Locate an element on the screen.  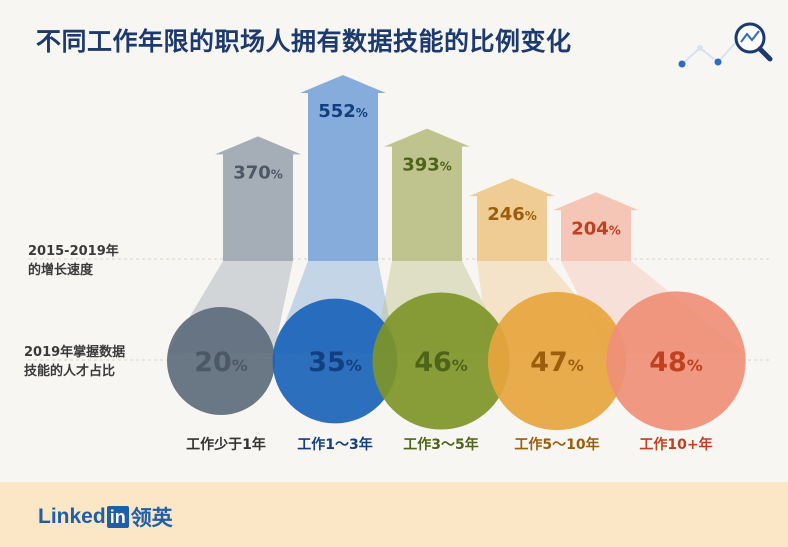
share-value-label: 35% is located at coordinates (335, 362).